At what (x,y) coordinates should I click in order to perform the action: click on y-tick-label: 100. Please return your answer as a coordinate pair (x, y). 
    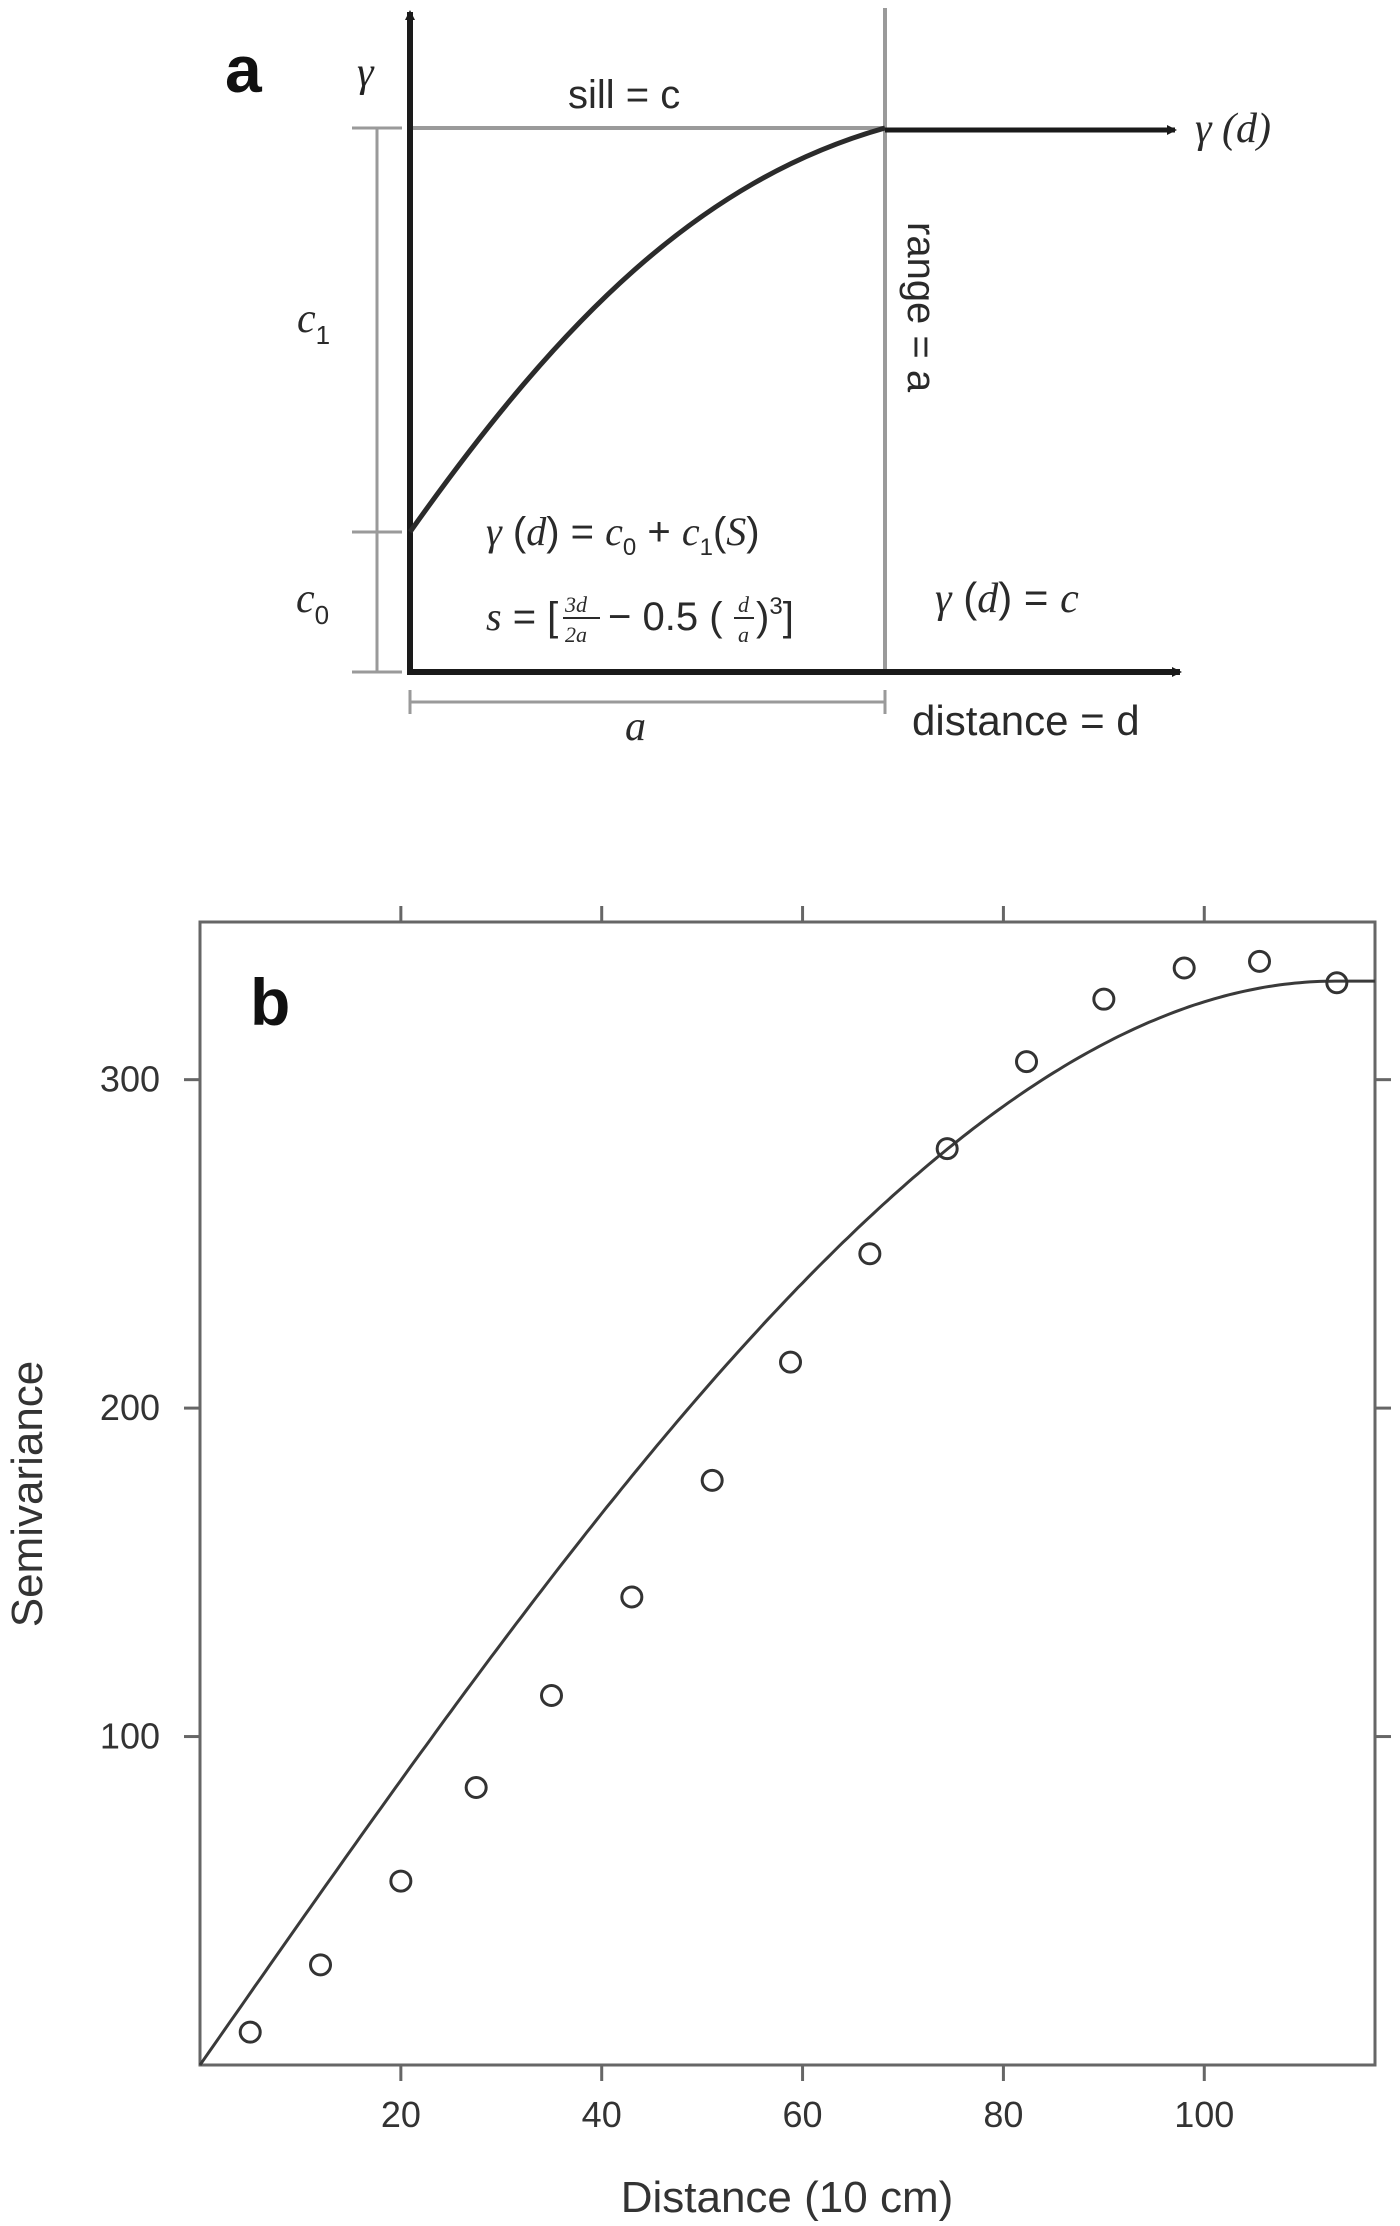
    Looking at the image, I should click on (130, 1736).